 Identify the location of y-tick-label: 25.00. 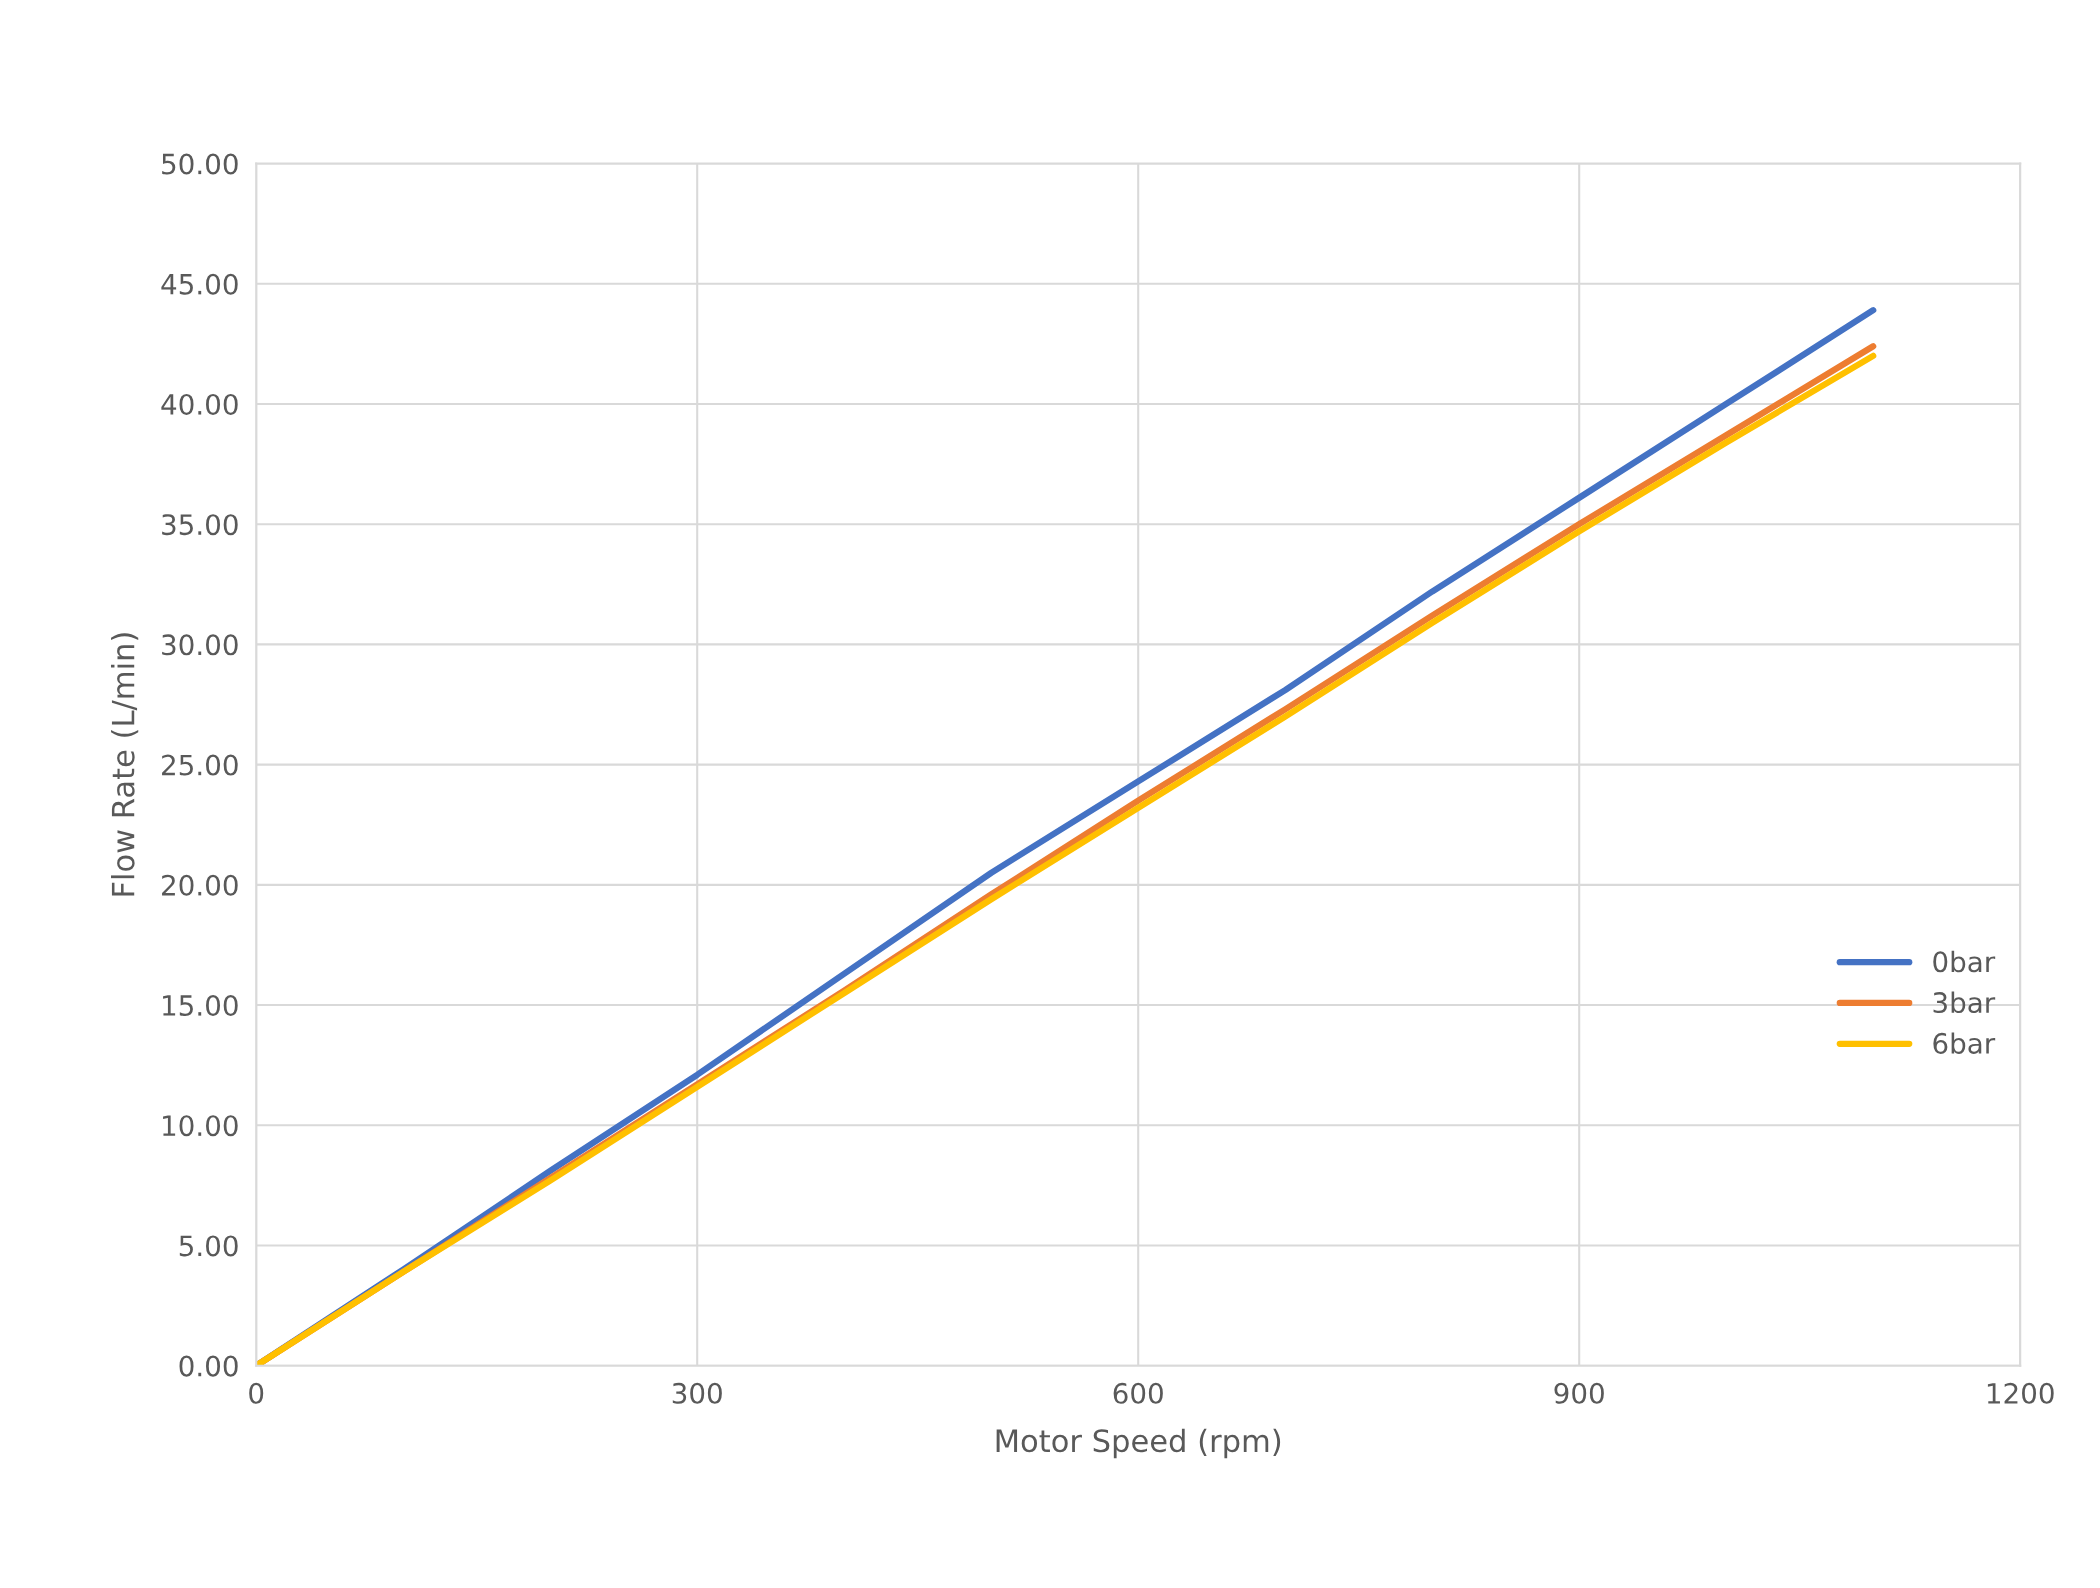
(200, 765).